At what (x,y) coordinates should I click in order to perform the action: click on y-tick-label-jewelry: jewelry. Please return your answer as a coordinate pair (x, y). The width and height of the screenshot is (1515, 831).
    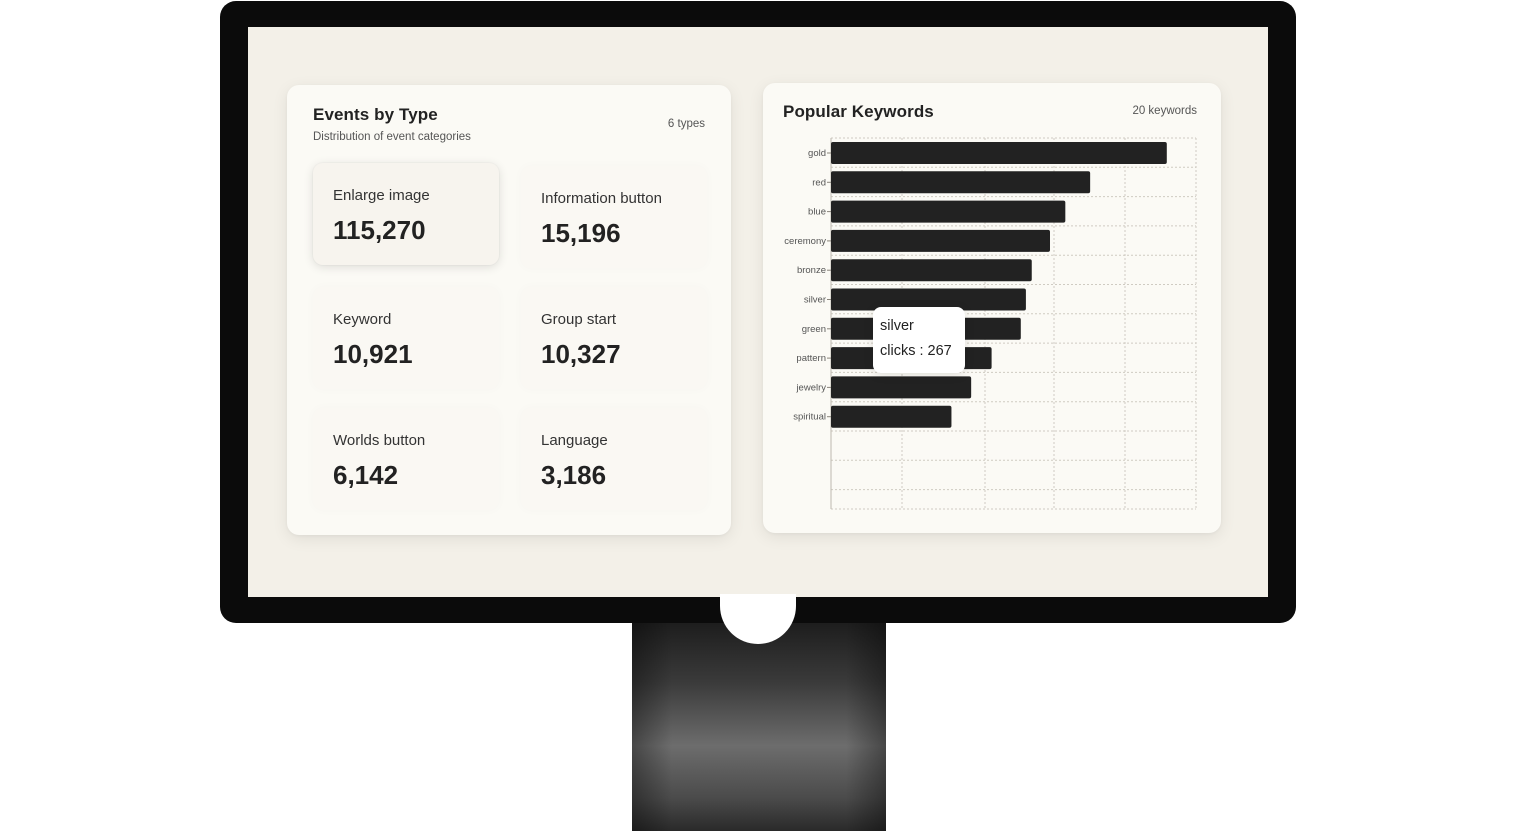
    Looking at the image, I should click on (810, 387).